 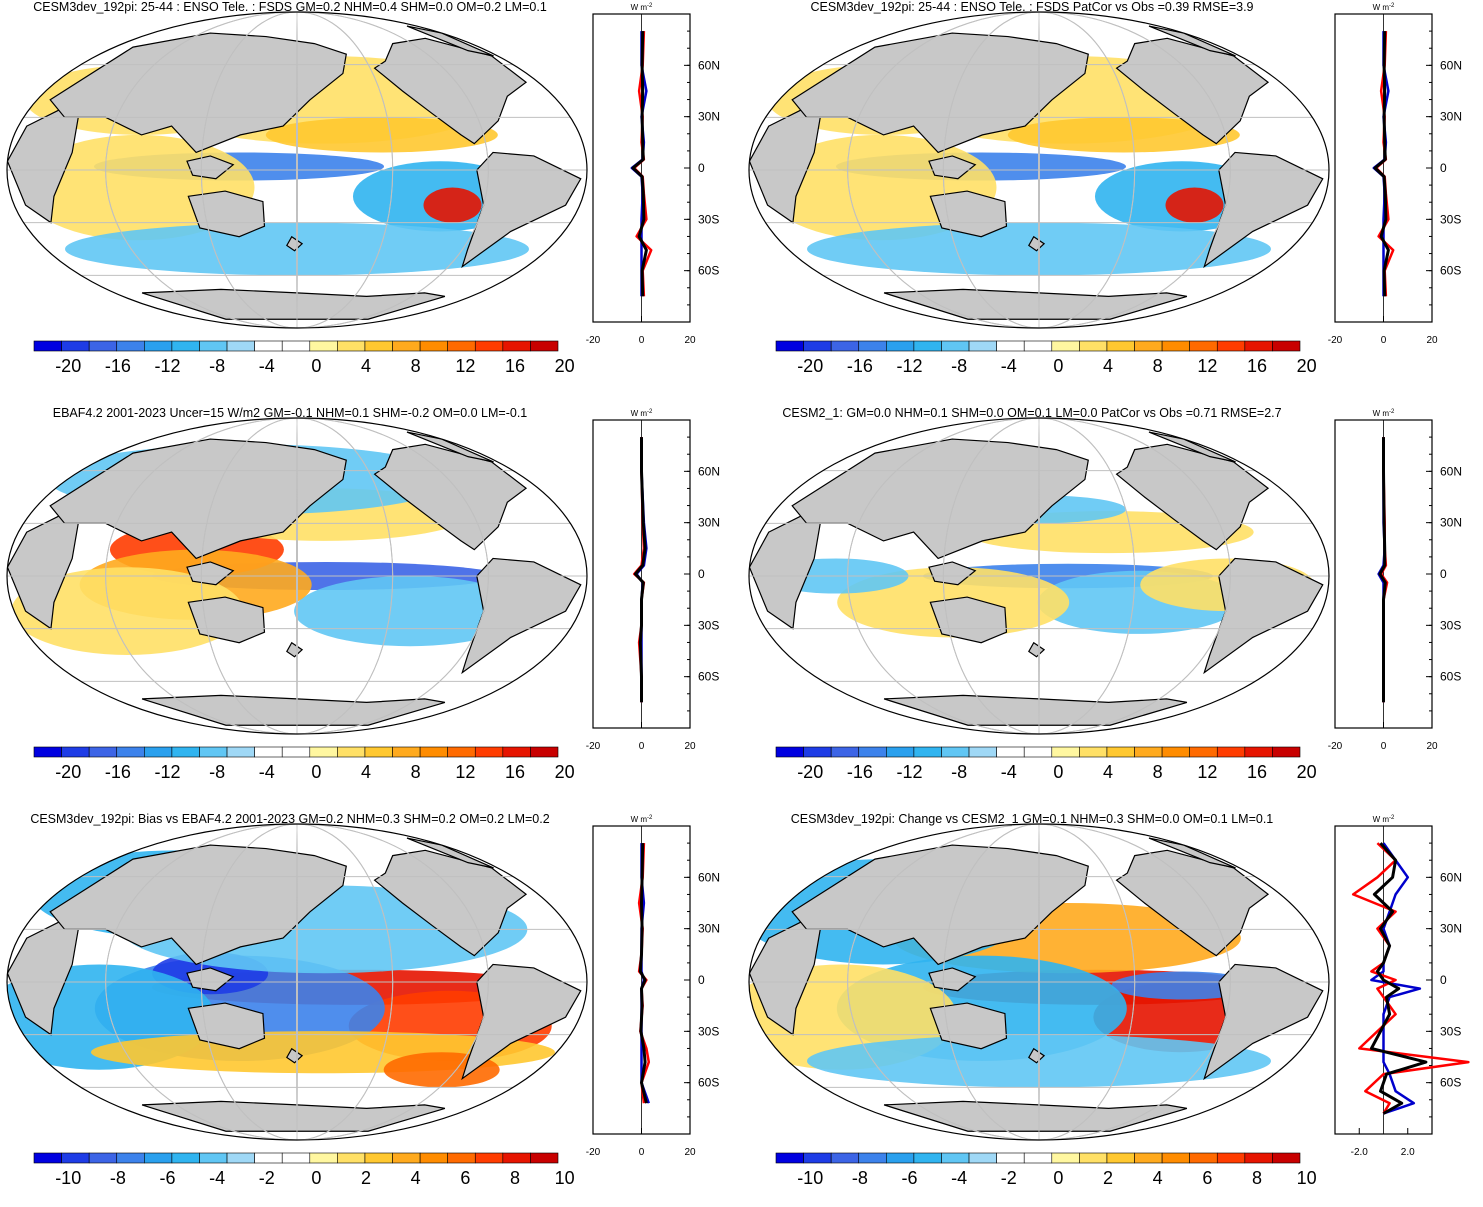 What do you see at coordinates (366, 1177) in the screenshot?
I see `colorbar-label: 2` at bounding box center [366, 1177].